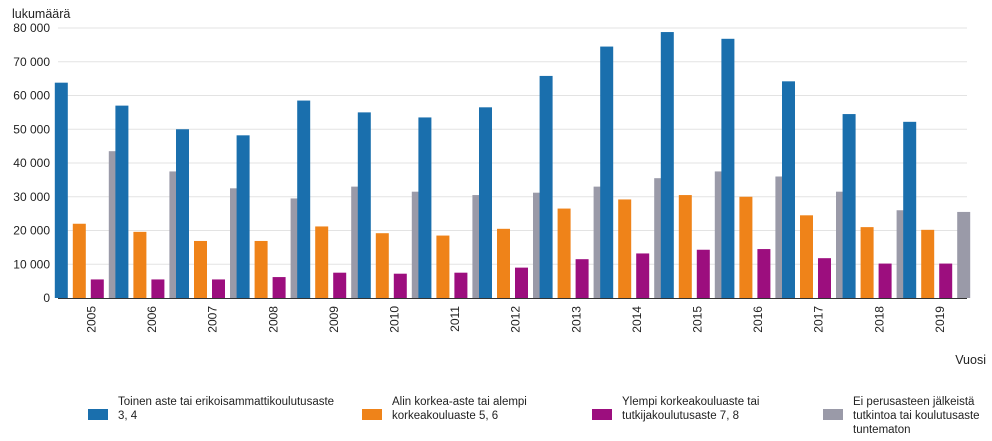  What do you see at coordinates (91, 319) in the screenshot?
I see `x-tick-label: 2005` at bounding box center [91, 319].